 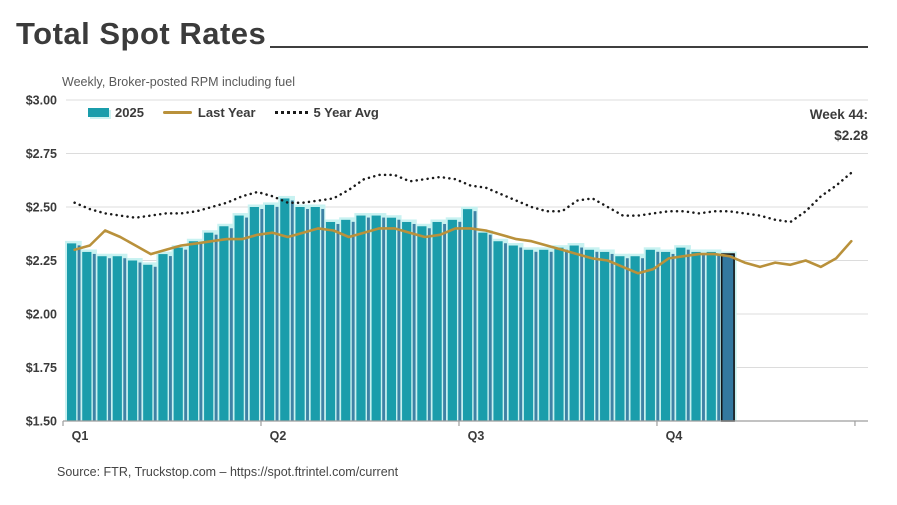 I want to click on x-tick-label-q2: Q2, so click(x=278, y=436).